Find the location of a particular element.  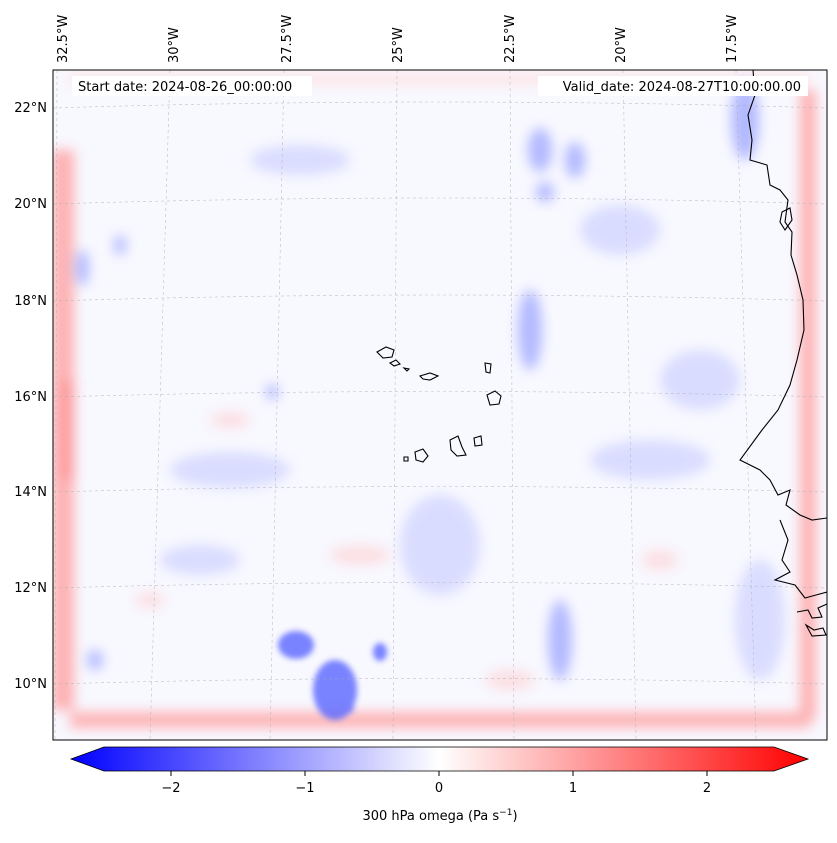

colorbar-label-prefix: 300 hPa omega (Pa s is located at coordinates (430, 816).